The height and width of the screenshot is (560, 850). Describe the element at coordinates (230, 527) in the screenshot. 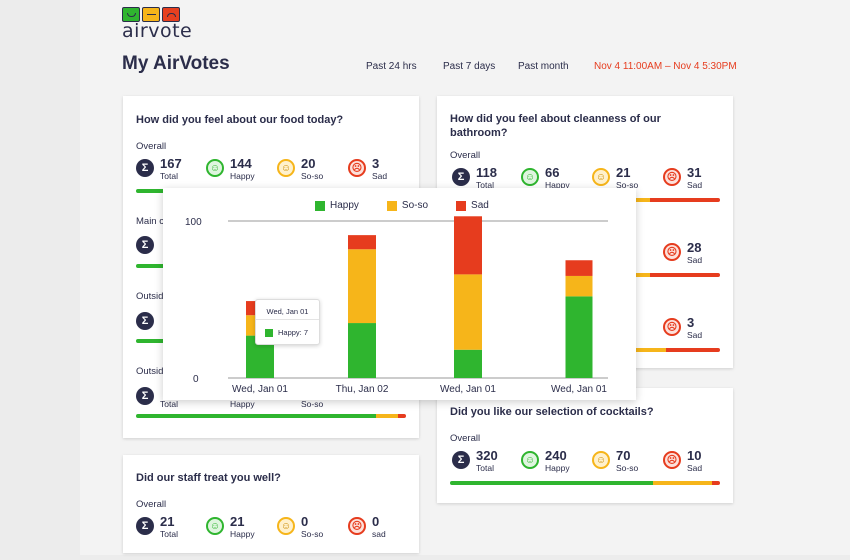

I see `stat-happy: ☺ 21 Happy` at that location.